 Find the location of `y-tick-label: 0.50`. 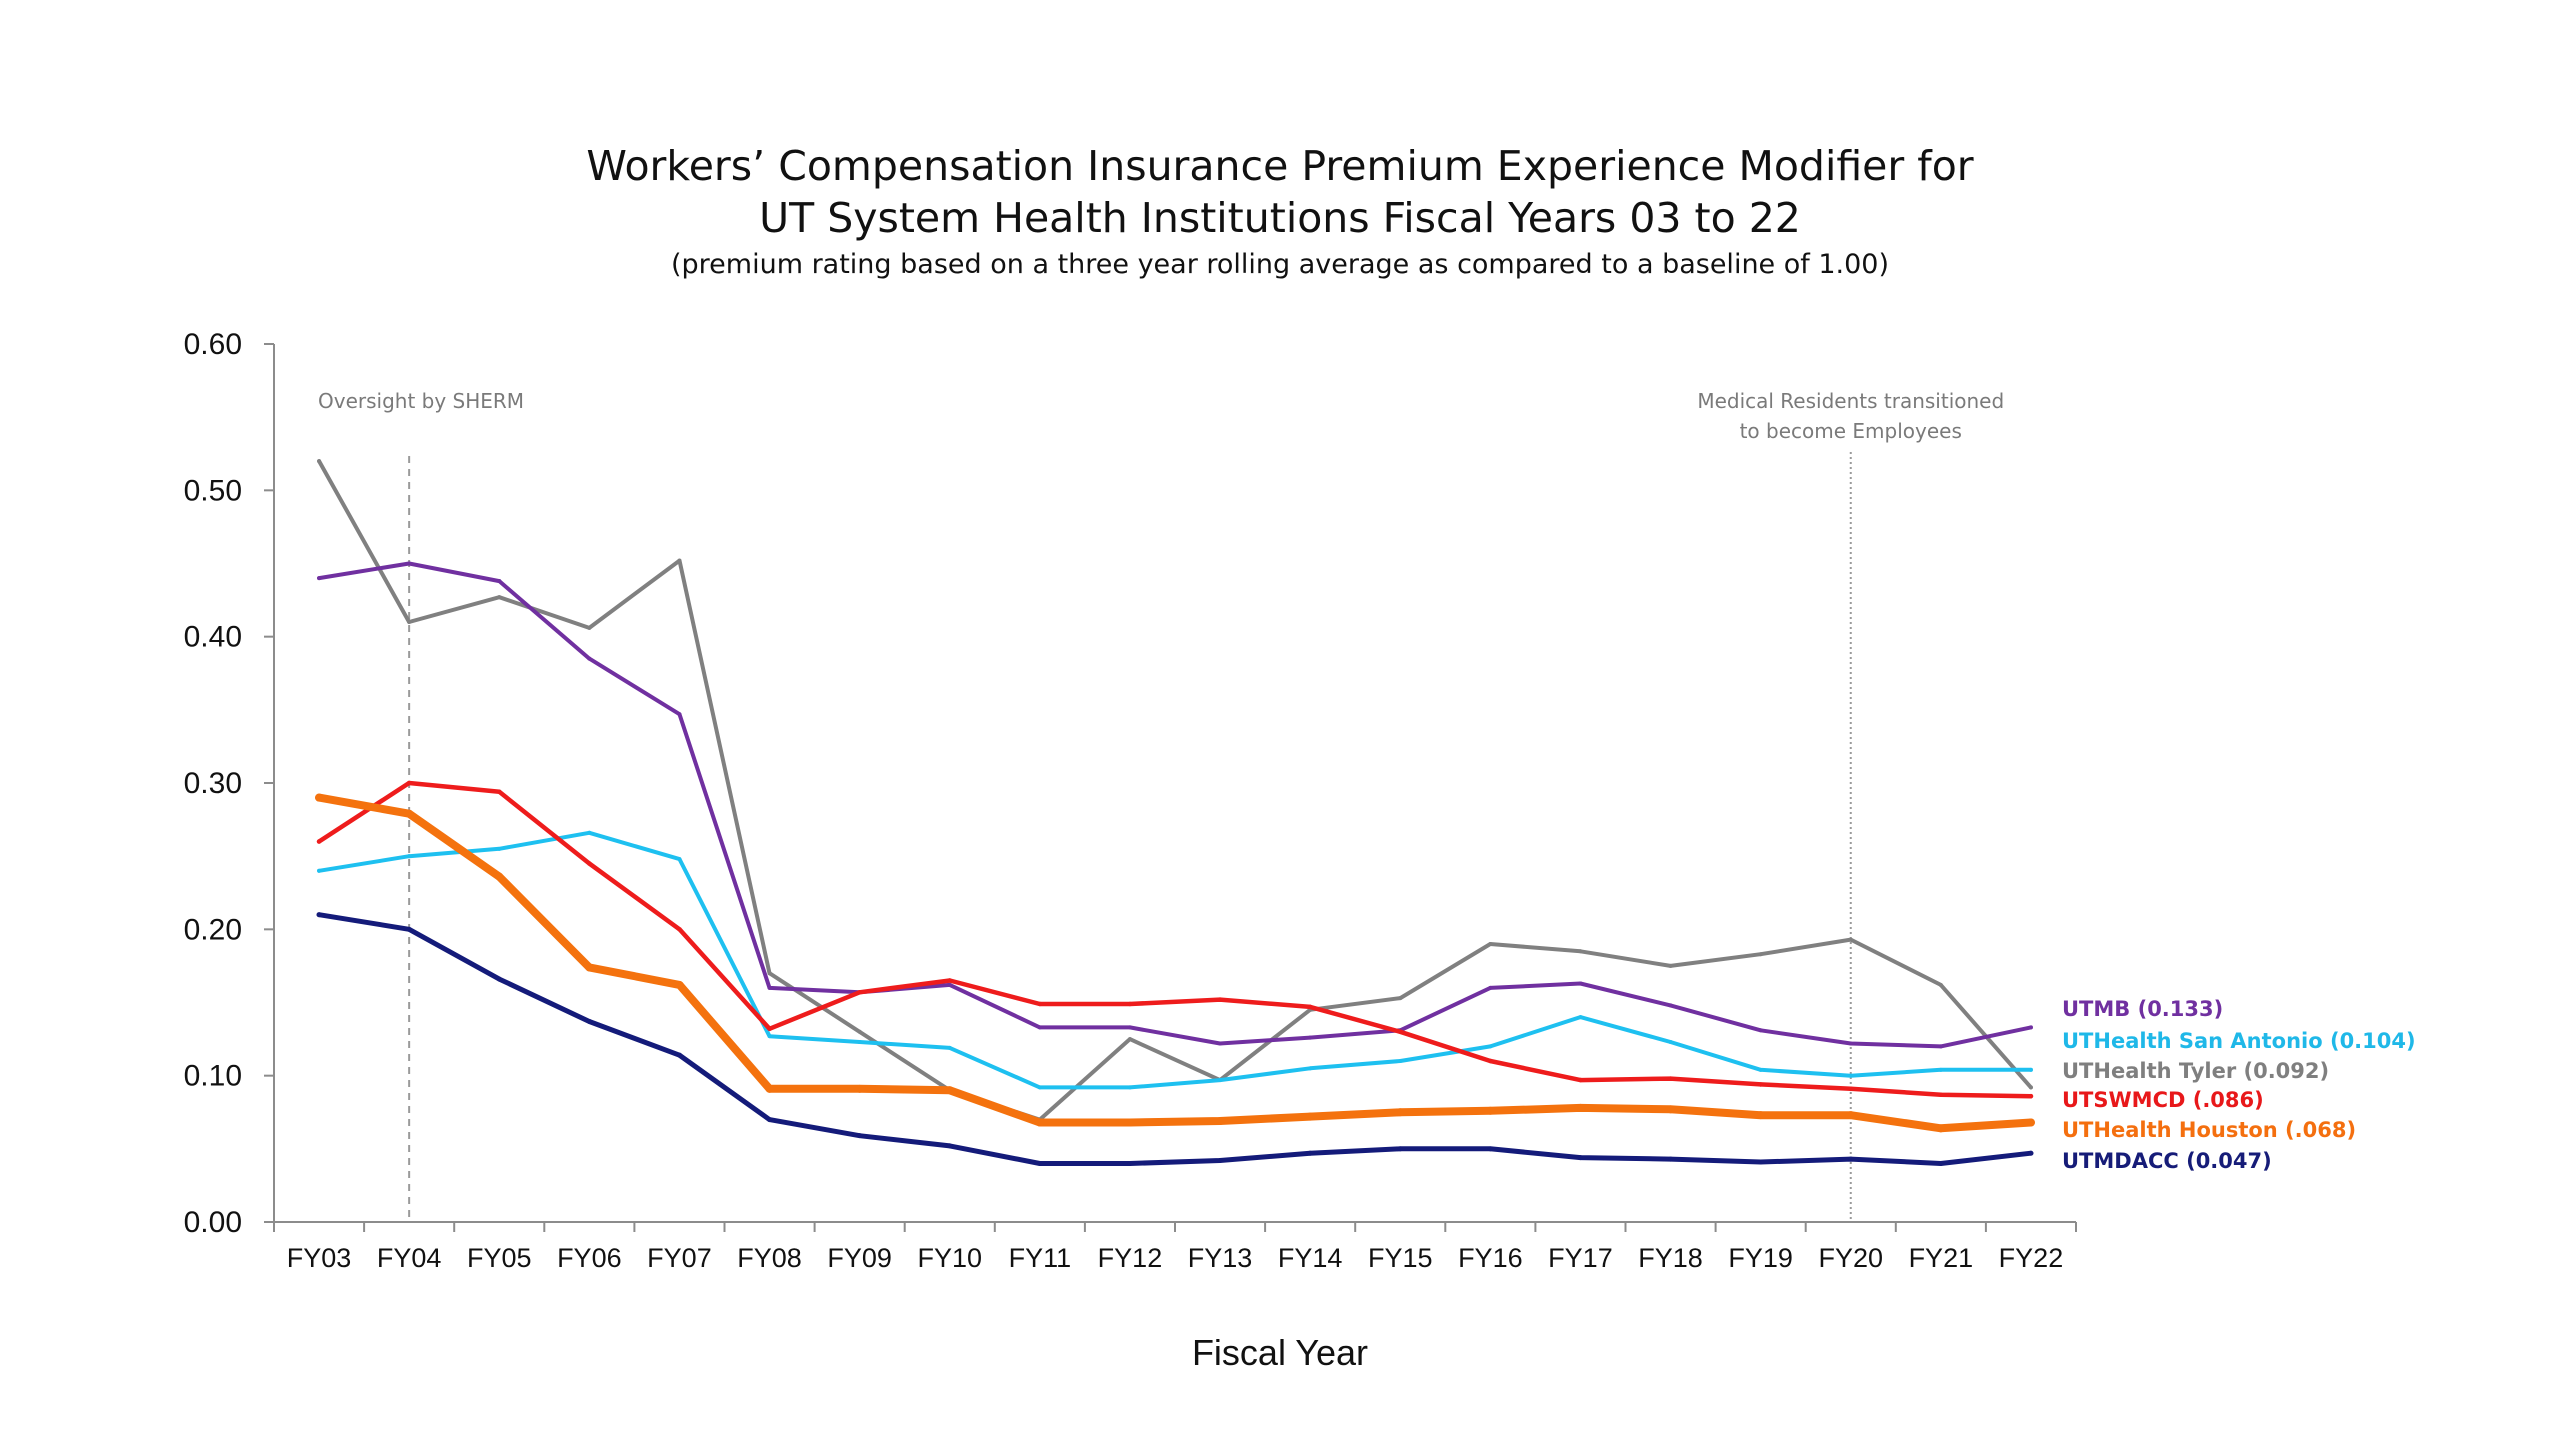

y-tick-label: 0.50 is located at coordinates (213, 490).